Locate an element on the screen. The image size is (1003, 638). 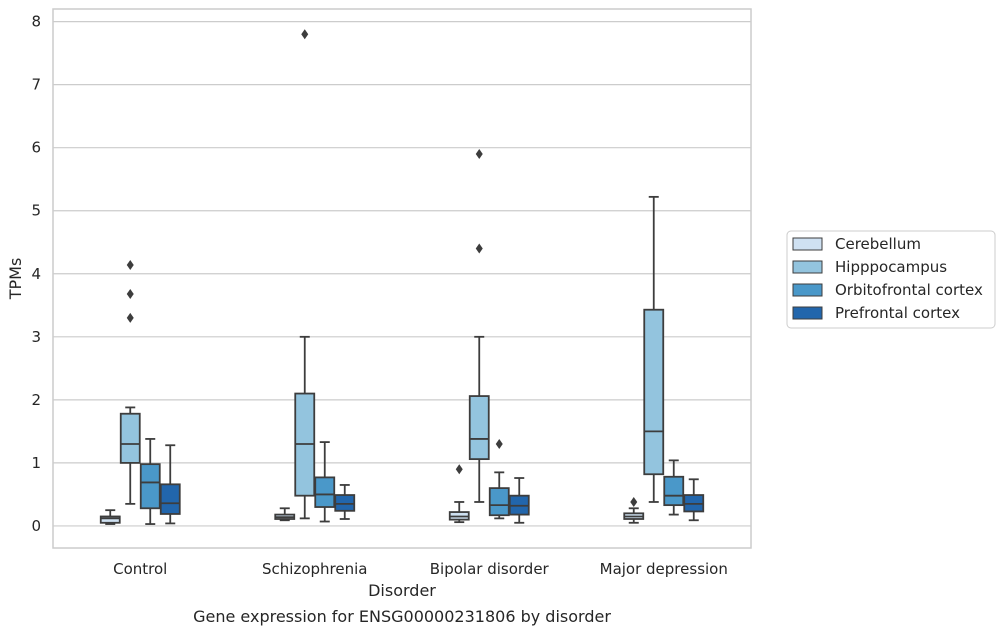
y-tick-label: 8 is located at coordinates (36, 22).